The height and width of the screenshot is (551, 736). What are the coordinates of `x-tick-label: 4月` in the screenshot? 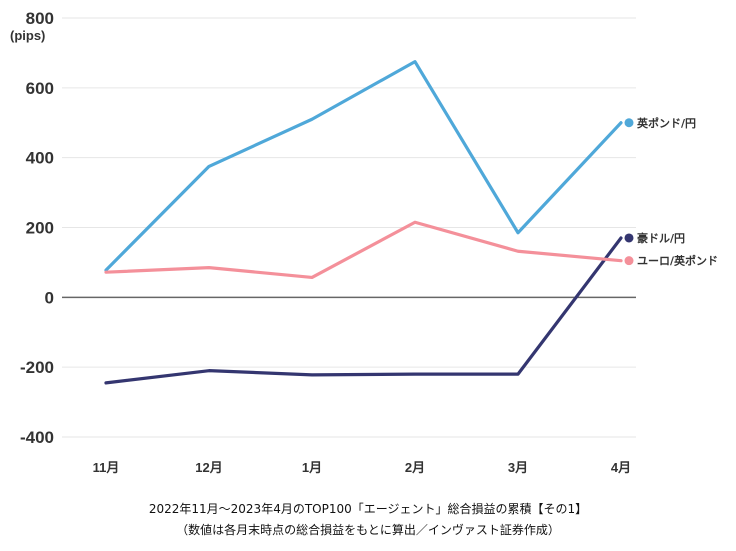 It's located at (621, 467).